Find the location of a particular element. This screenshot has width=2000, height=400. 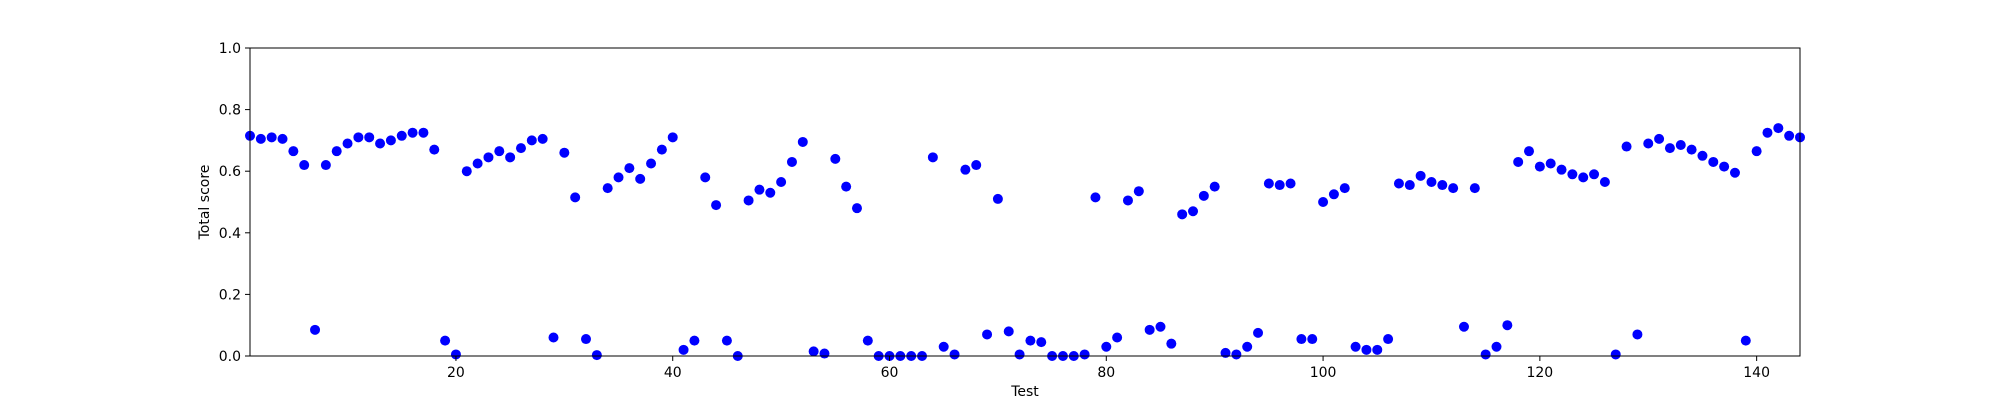

y-tick-label: 0.0 is located at coordinates (230, 357).